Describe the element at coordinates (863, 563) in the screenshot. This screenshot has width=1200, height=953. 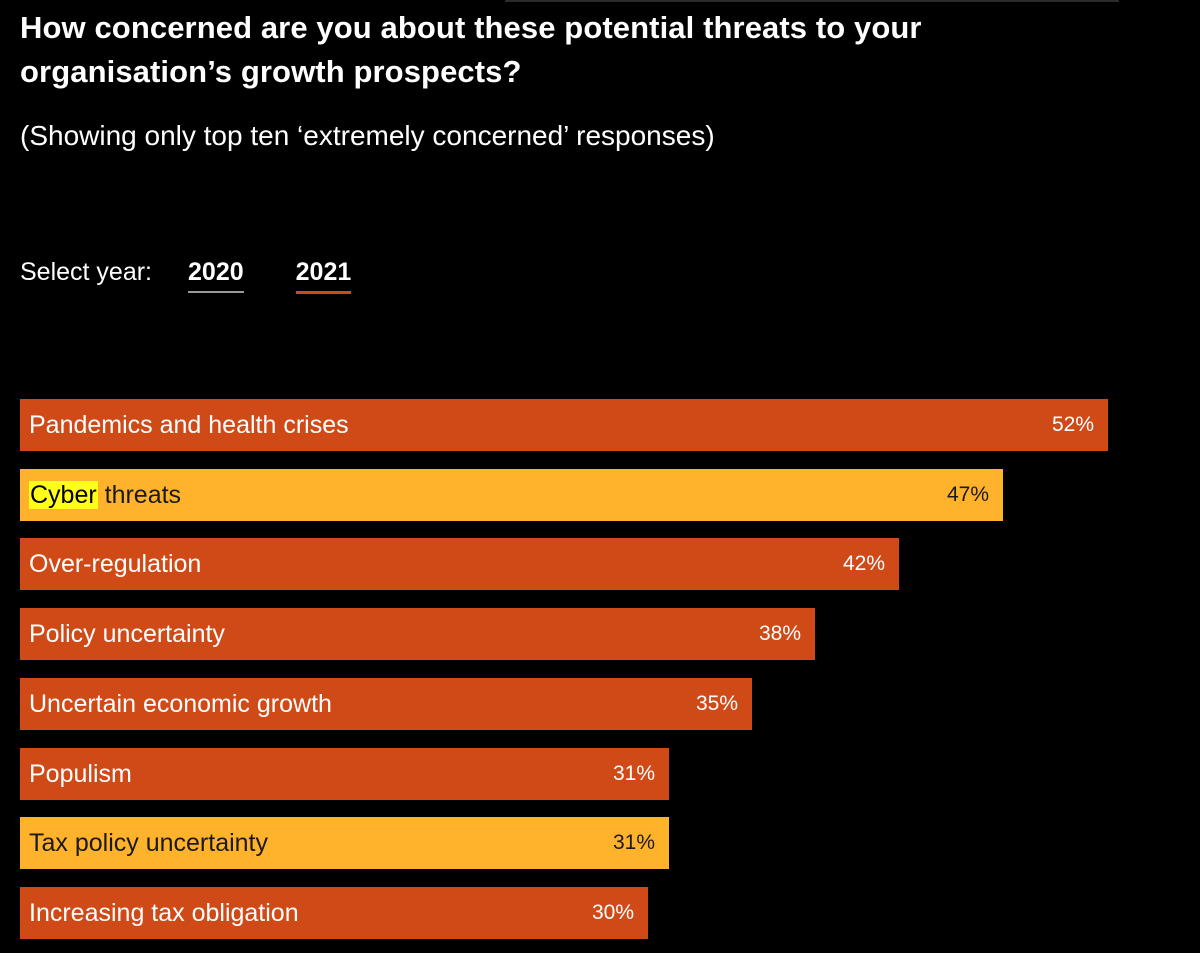
I see `bar-value-label: 42%` at that location.